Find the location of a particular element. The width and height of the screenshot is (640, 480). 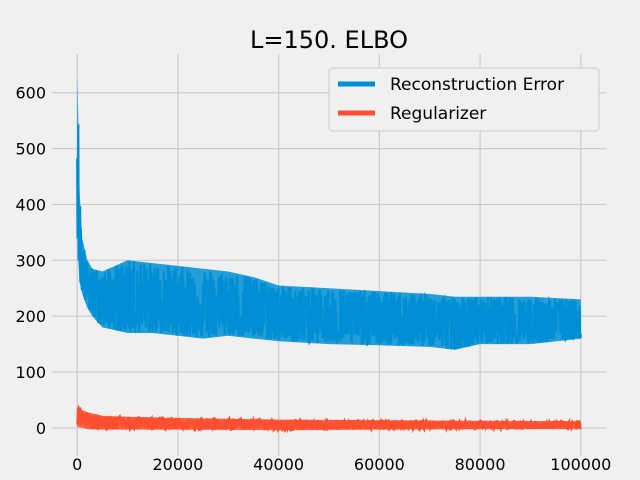

y-tick-label-5: 500 is located at coordinates (30, 149).